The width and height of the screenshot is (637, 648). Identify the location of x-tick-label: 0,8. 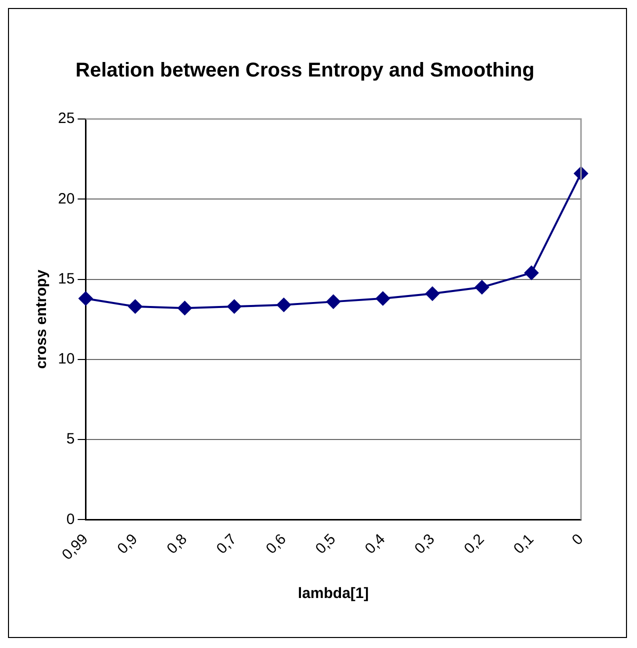
(177, 544).